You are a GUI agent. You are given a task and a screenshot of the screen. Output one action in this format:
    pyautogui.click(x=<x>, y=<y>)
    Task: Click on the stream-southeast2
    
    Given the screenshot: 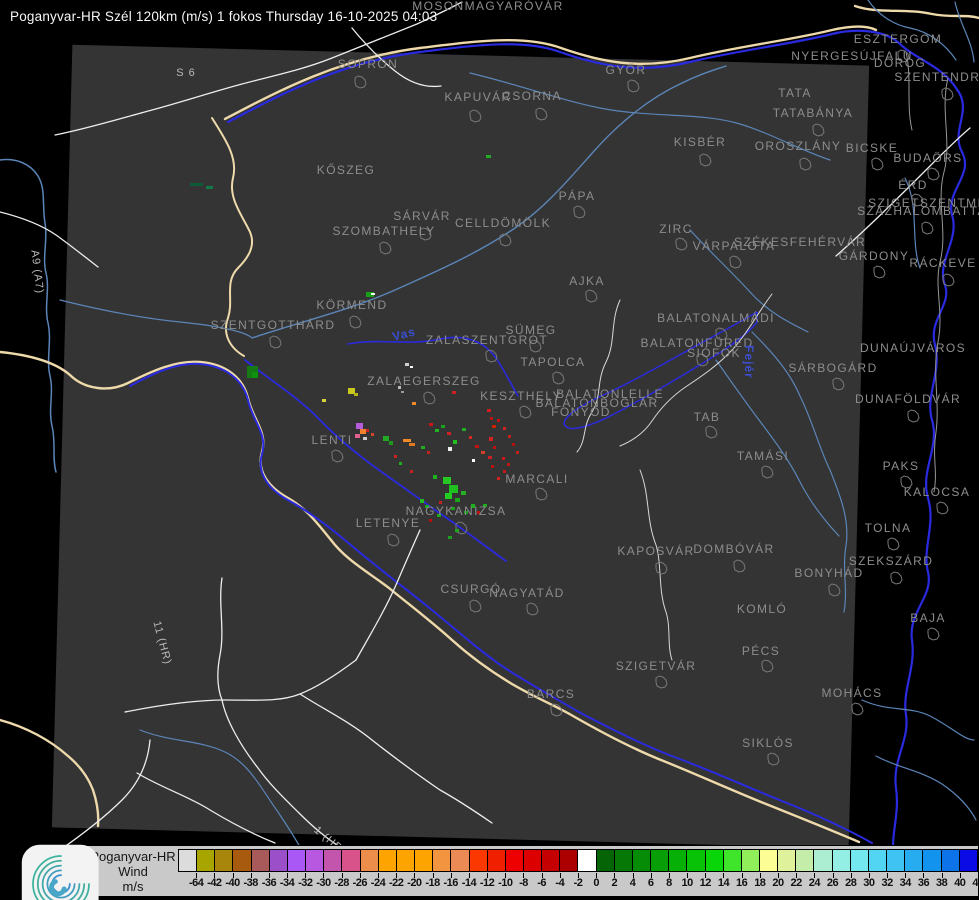 What is the action you would take?
    pyautogui.click(x=926, y=788)
    